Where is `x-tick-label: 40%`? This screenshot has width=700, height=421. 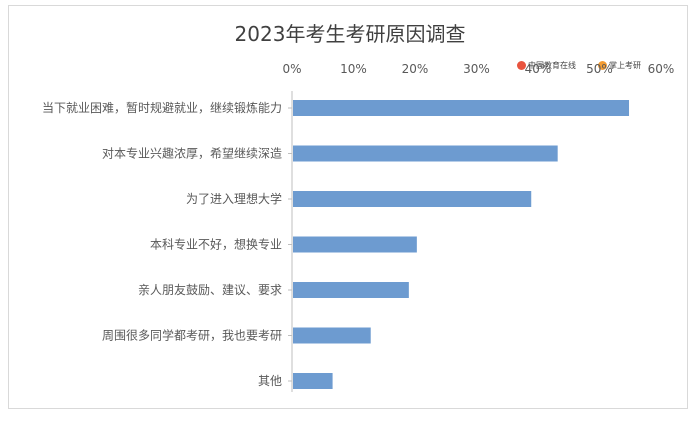 x-tick-label: 40% is located at coordinates (538, 69).